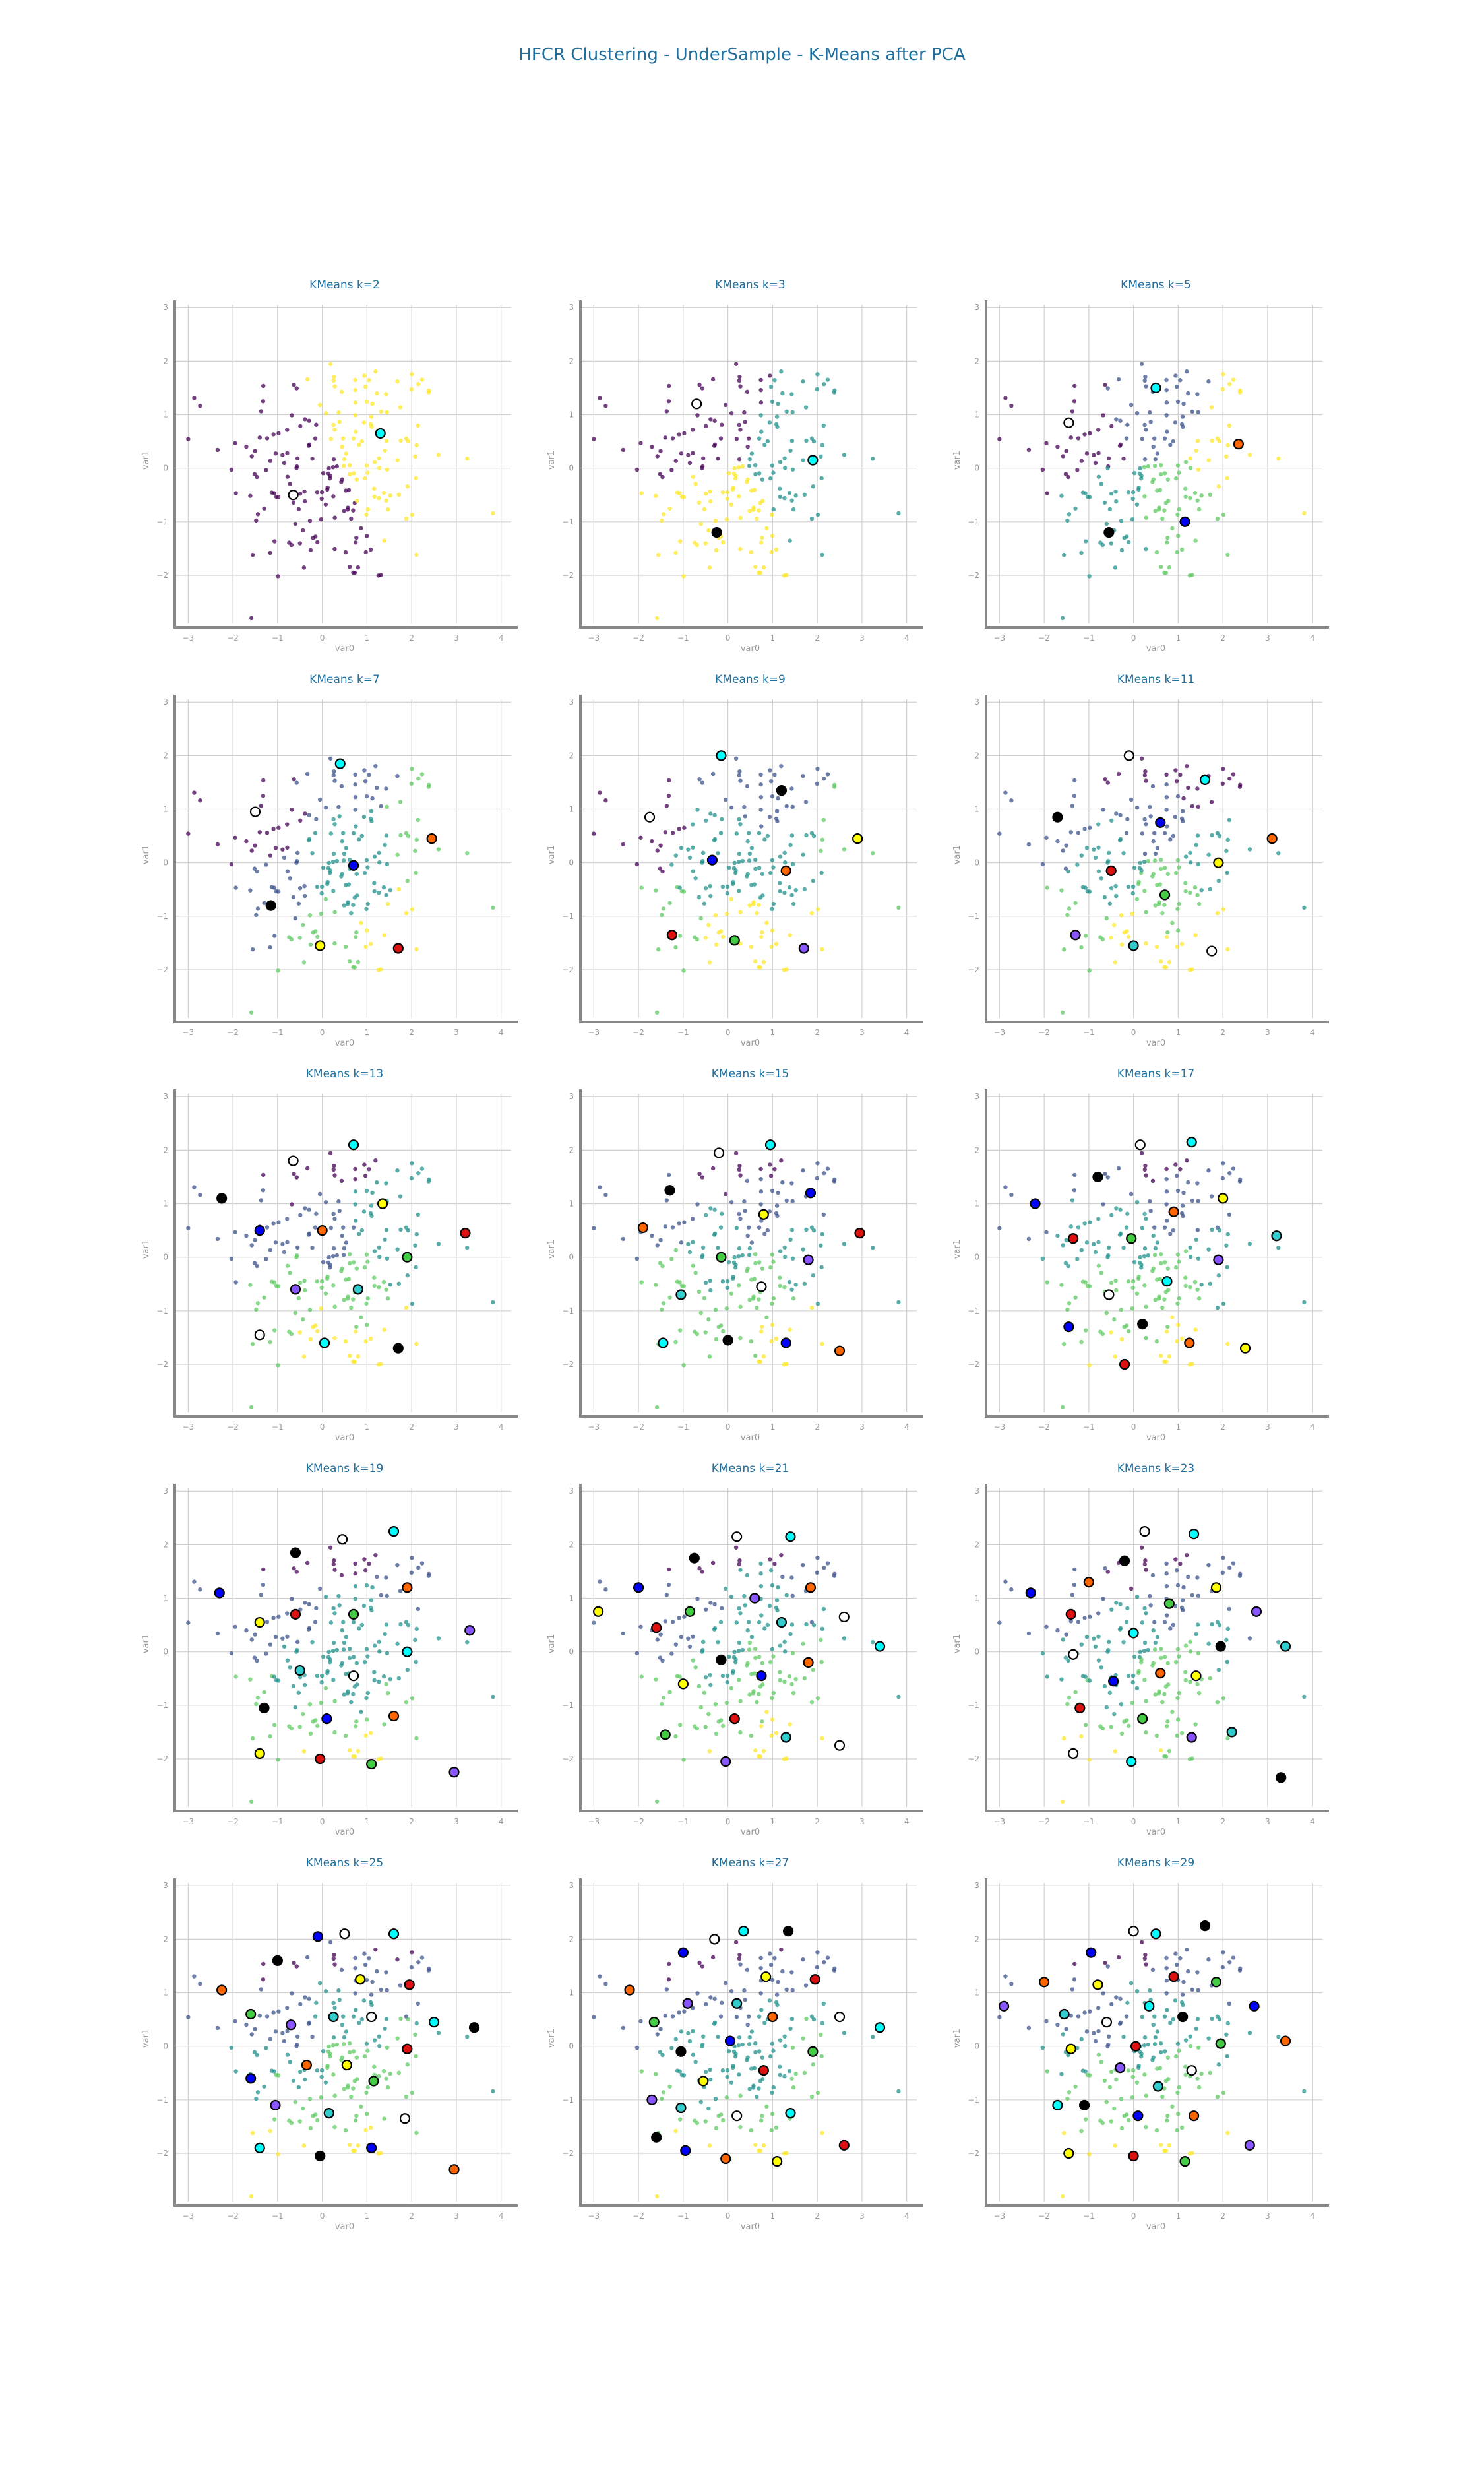  I want to click on x-tick-label: −1, so click(278, 638).